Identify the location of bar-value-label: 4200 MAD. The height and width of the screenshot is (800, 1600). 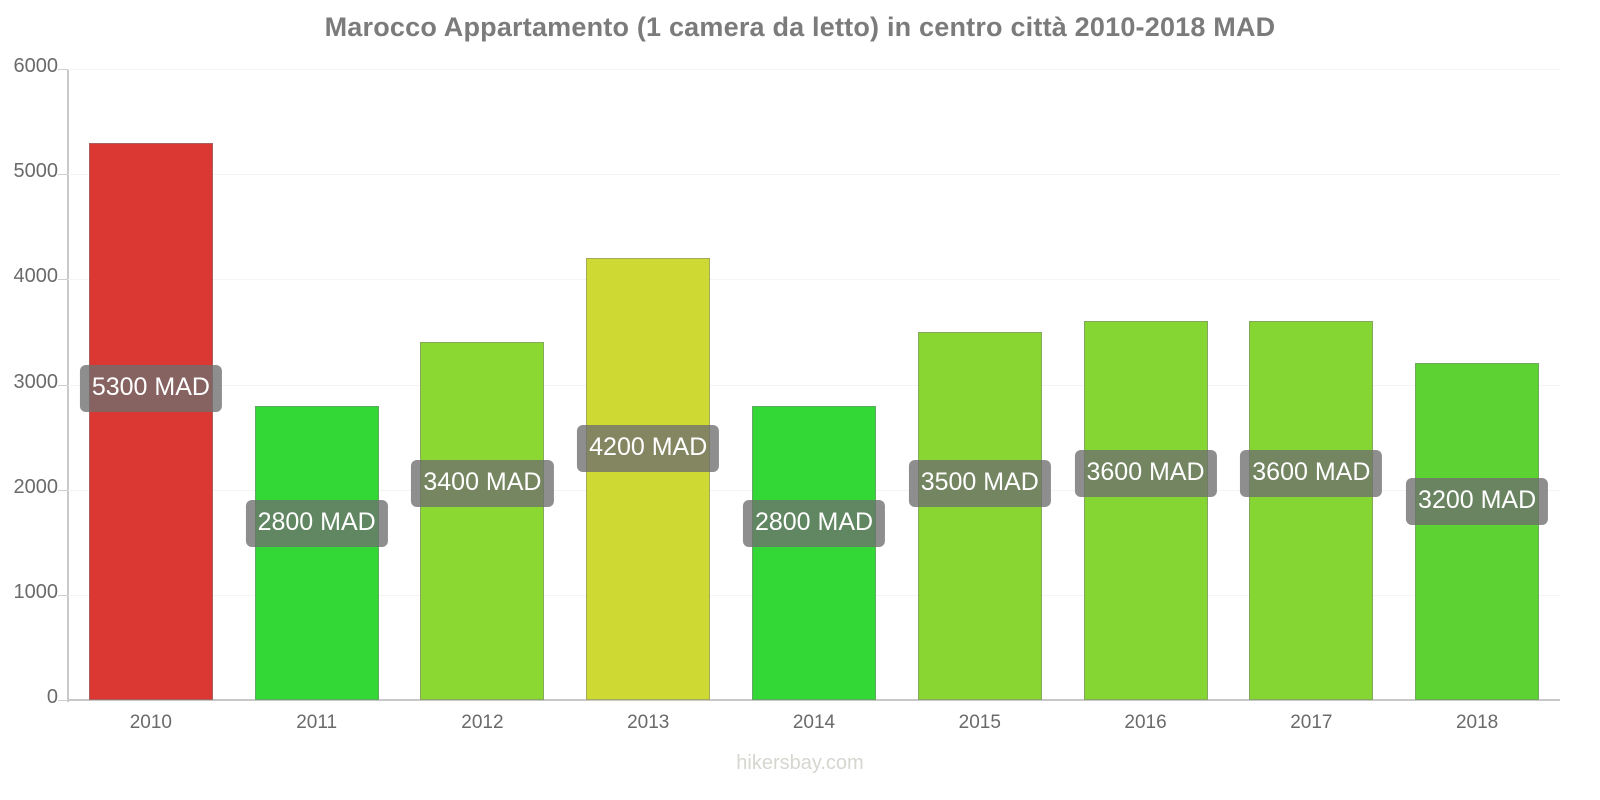
(648, 448).